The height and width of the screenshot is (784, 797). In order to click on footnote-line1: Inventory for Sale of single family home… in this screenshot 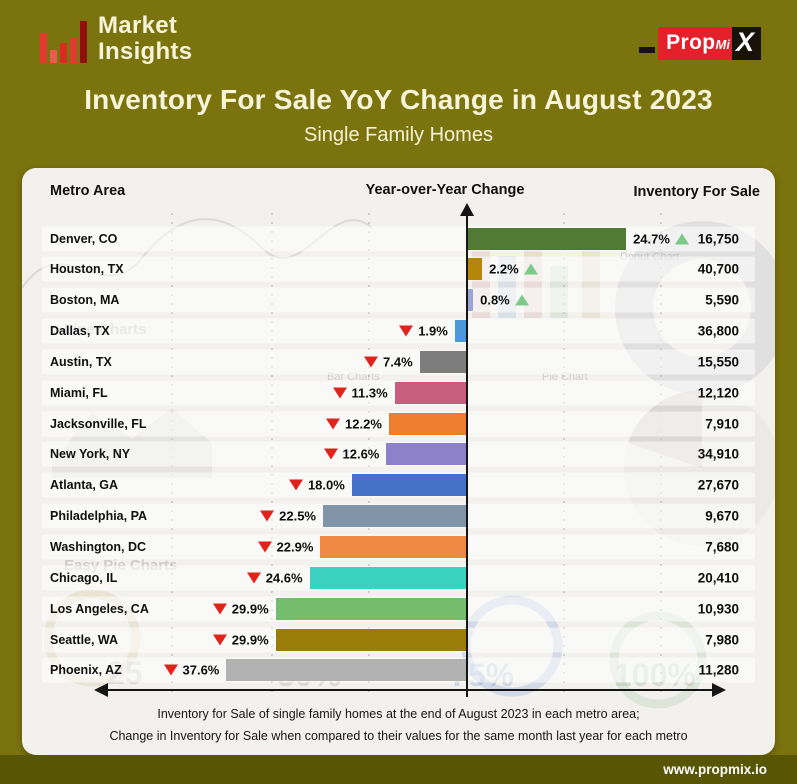, I will do `click(398, 714)`.